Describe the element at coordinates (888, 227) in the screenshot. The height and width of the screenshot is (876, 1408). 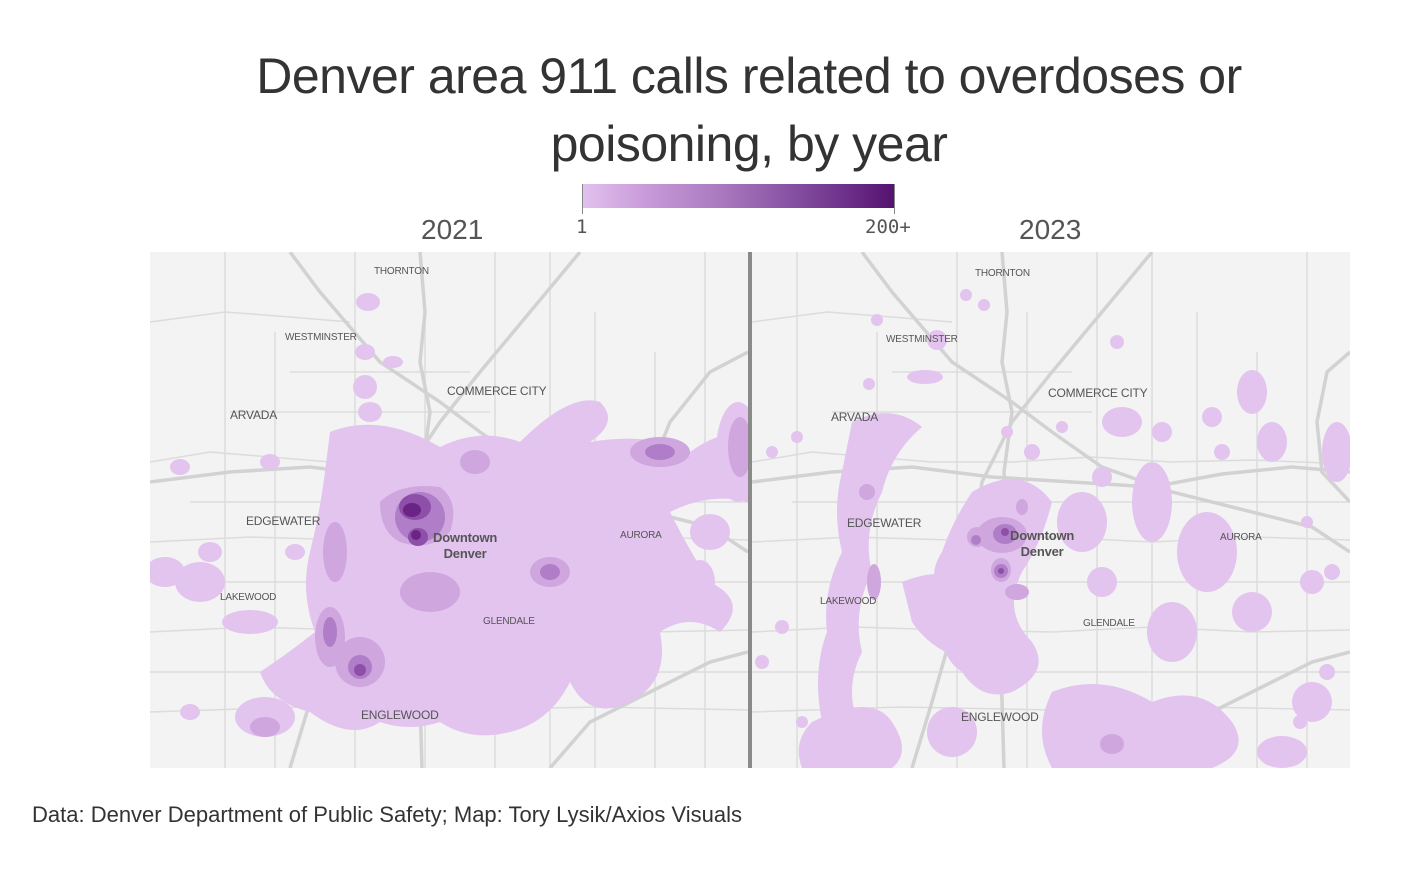
I see `legend-max-label: 200+` at that location.